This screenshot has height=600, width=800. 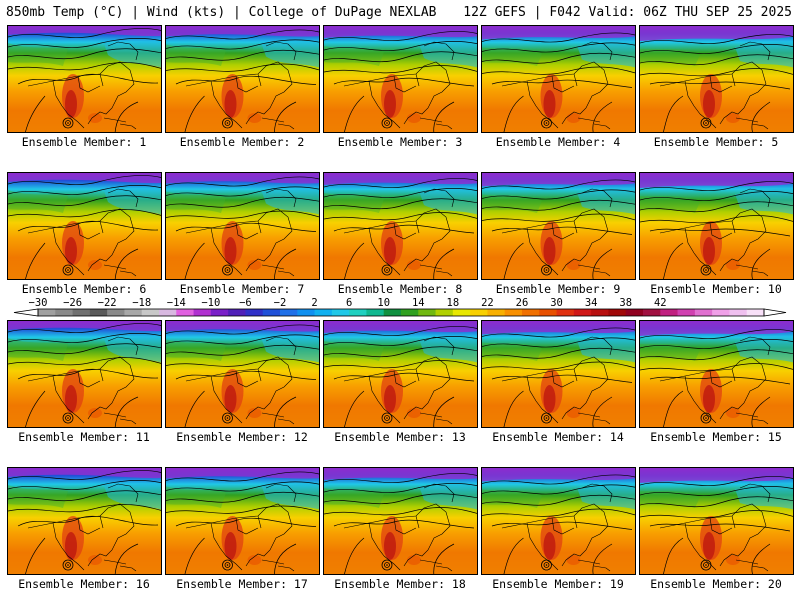 What do you see at coordinates (26, 312) in the screenshot?
I see `colorbar-min-arrow` at bounding box center [26, 312].